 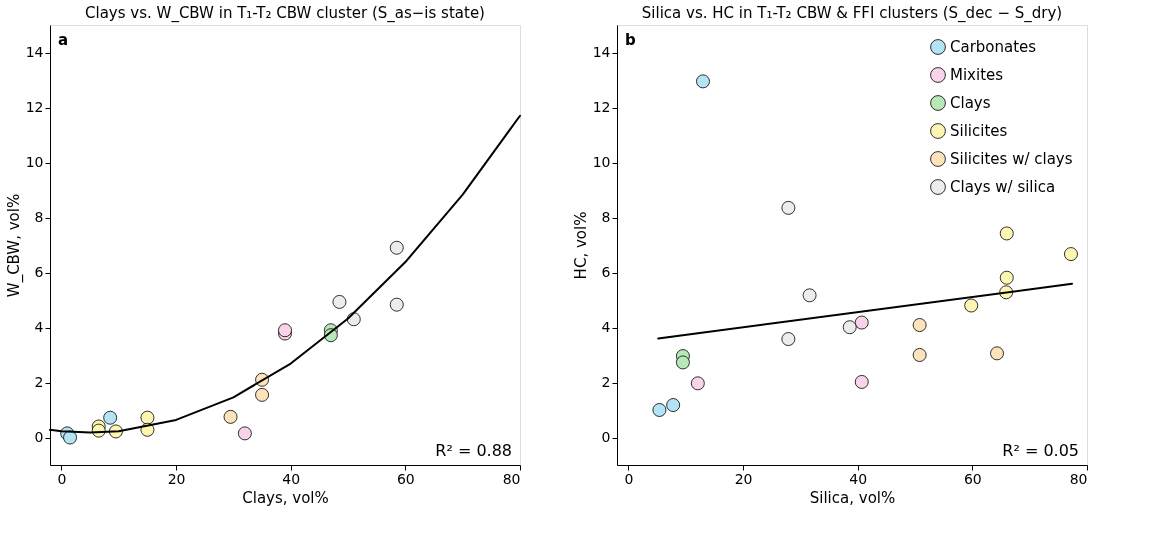 I want to click on annotation: R² = 0.05, so click(x=1040, y=450).